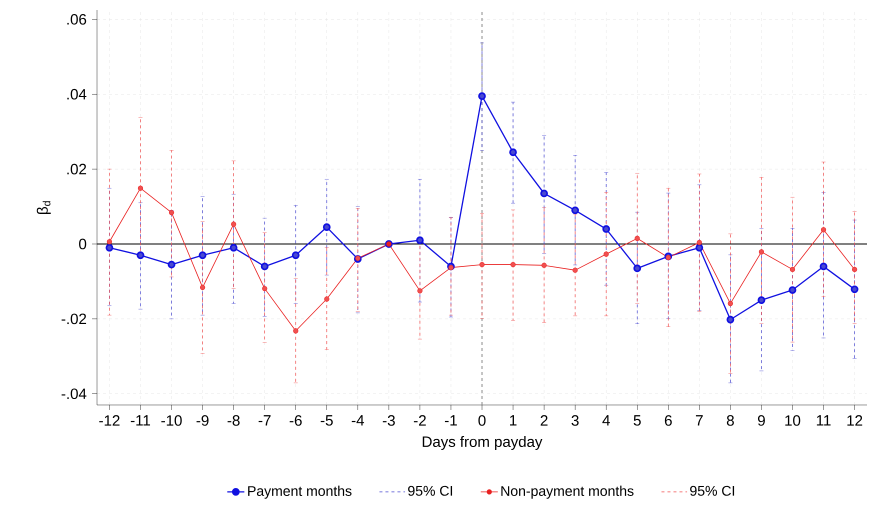 The image size is (877, 508). I want to click on y-tick-label: .02, so click(76, 169).